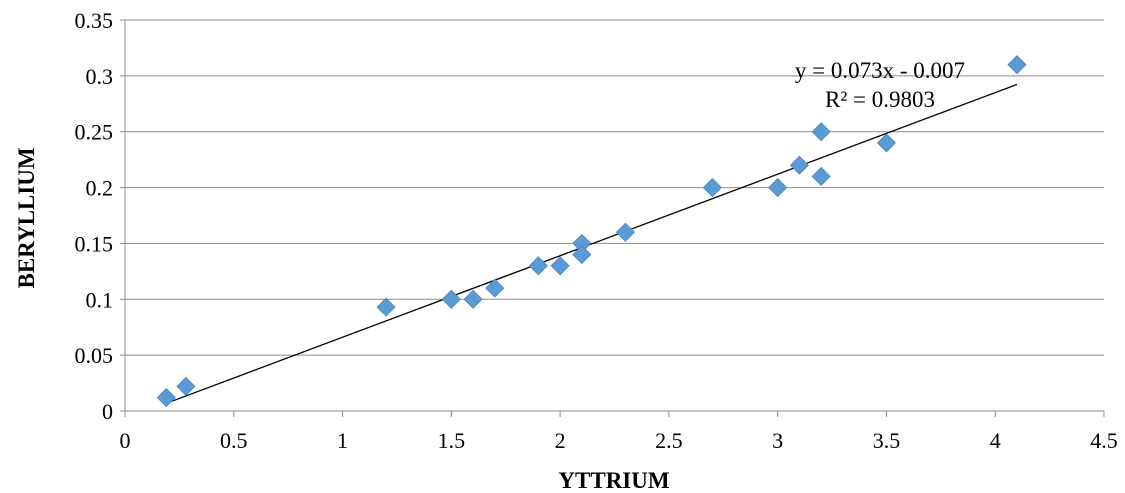  Describe the element at coordinates (880, 70) in the screenshot. I see `trendline-equation: y = 0.073x - 0.007` at that location.